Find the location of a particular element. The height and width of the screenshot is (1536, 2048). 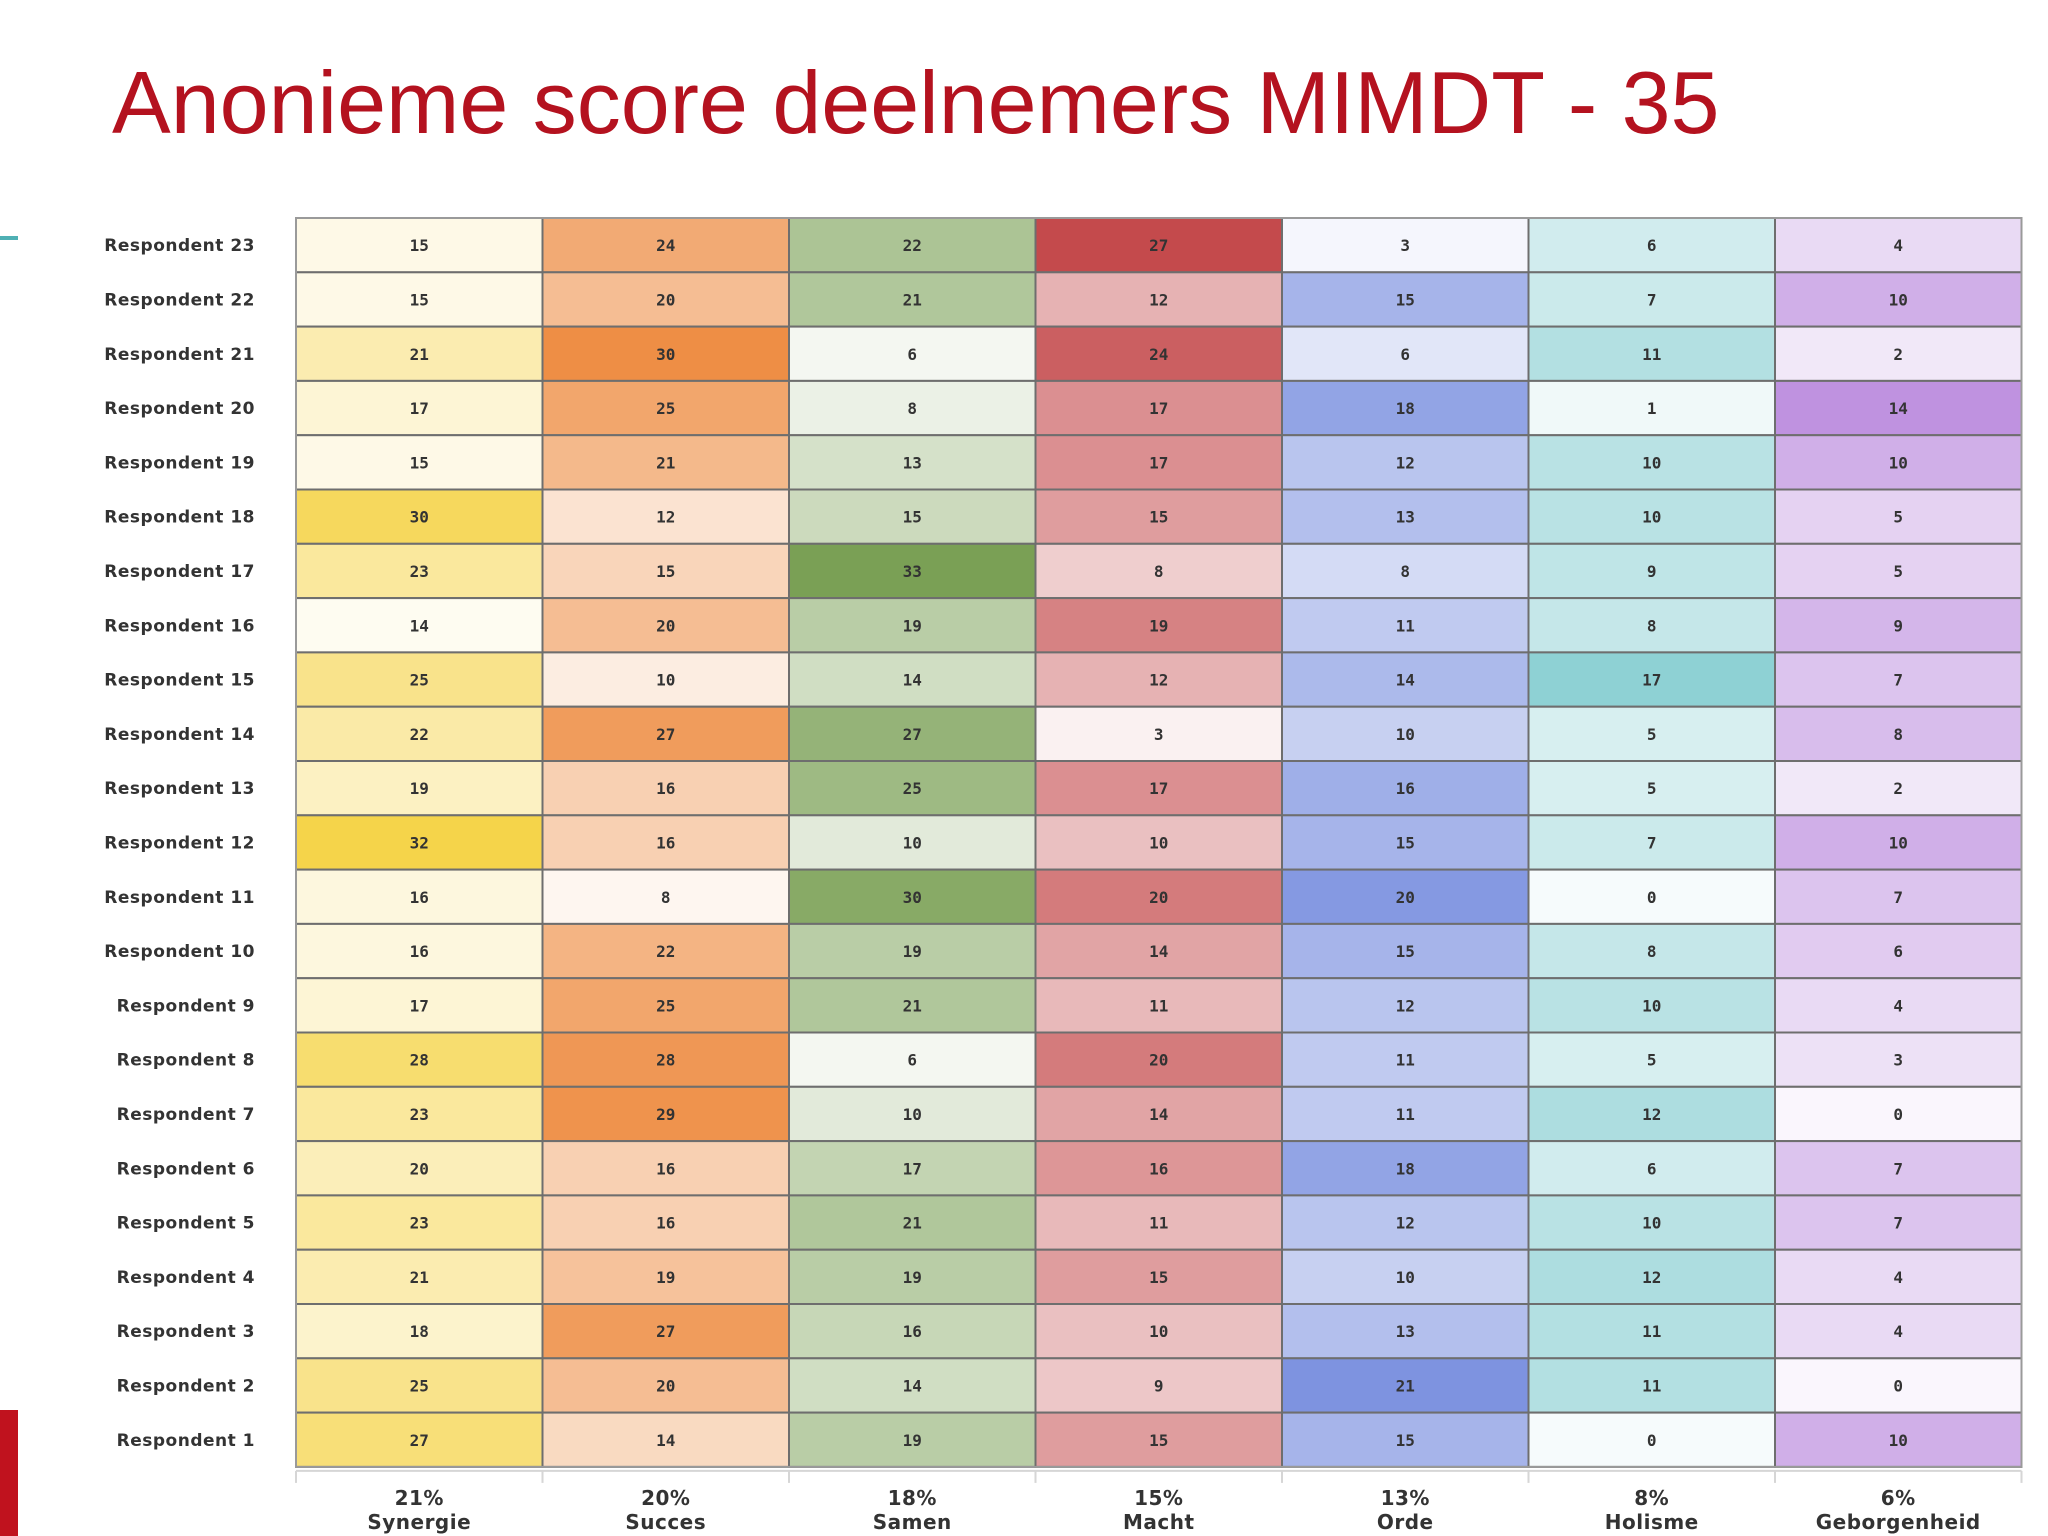

cell-value: 27 is located at coordinates (665, 734).